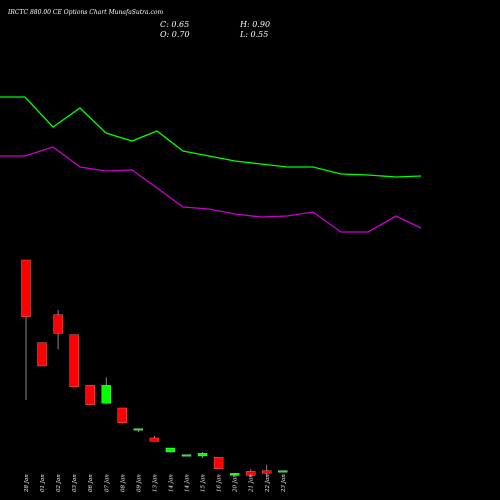 This screenshot has width=500, height=500. Describe the element at coordinates (91, 483) in the screenshot. I see `x-tick-label: 06 Jan` at that location.